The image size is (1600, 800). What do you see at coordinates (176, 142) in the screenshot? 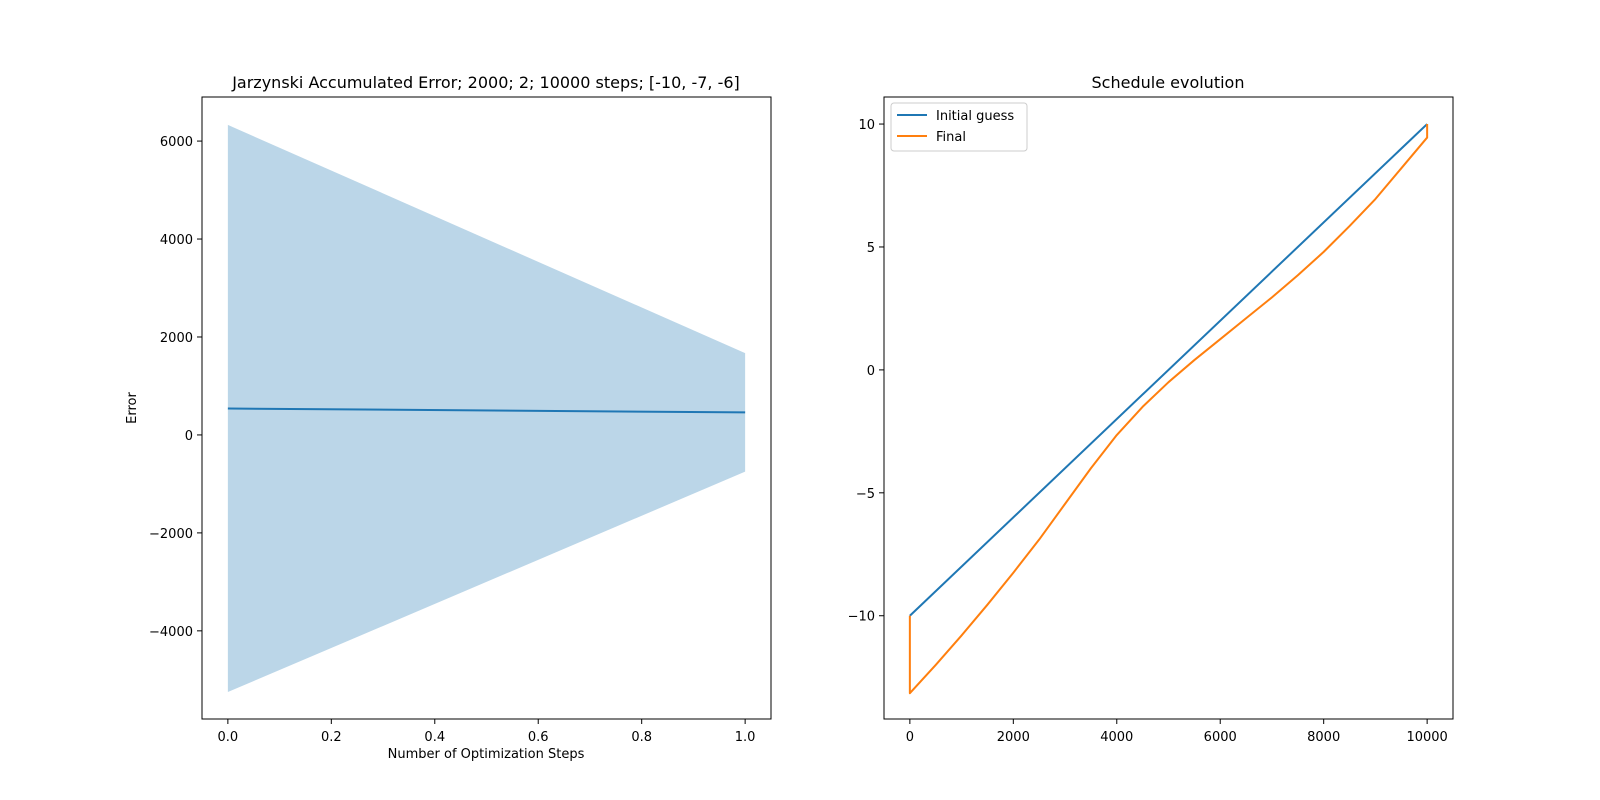
I see `y-tick-label: 6000` at bounding box center [176, 142].